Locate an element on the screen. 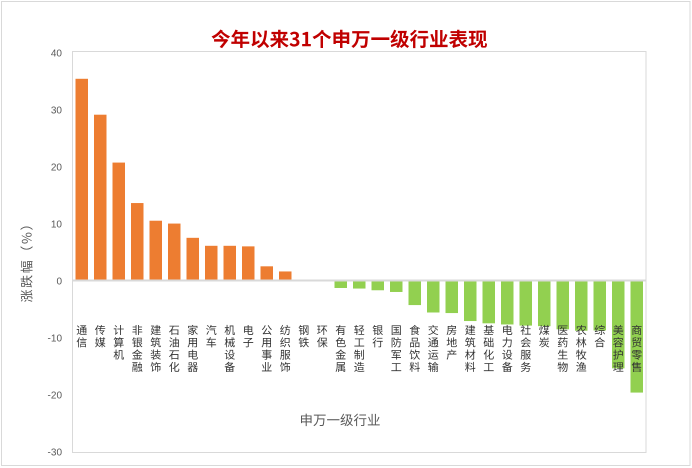 This screenshot has width=692, height=468. svg-text: 30 is located at coordinates (57, 111).